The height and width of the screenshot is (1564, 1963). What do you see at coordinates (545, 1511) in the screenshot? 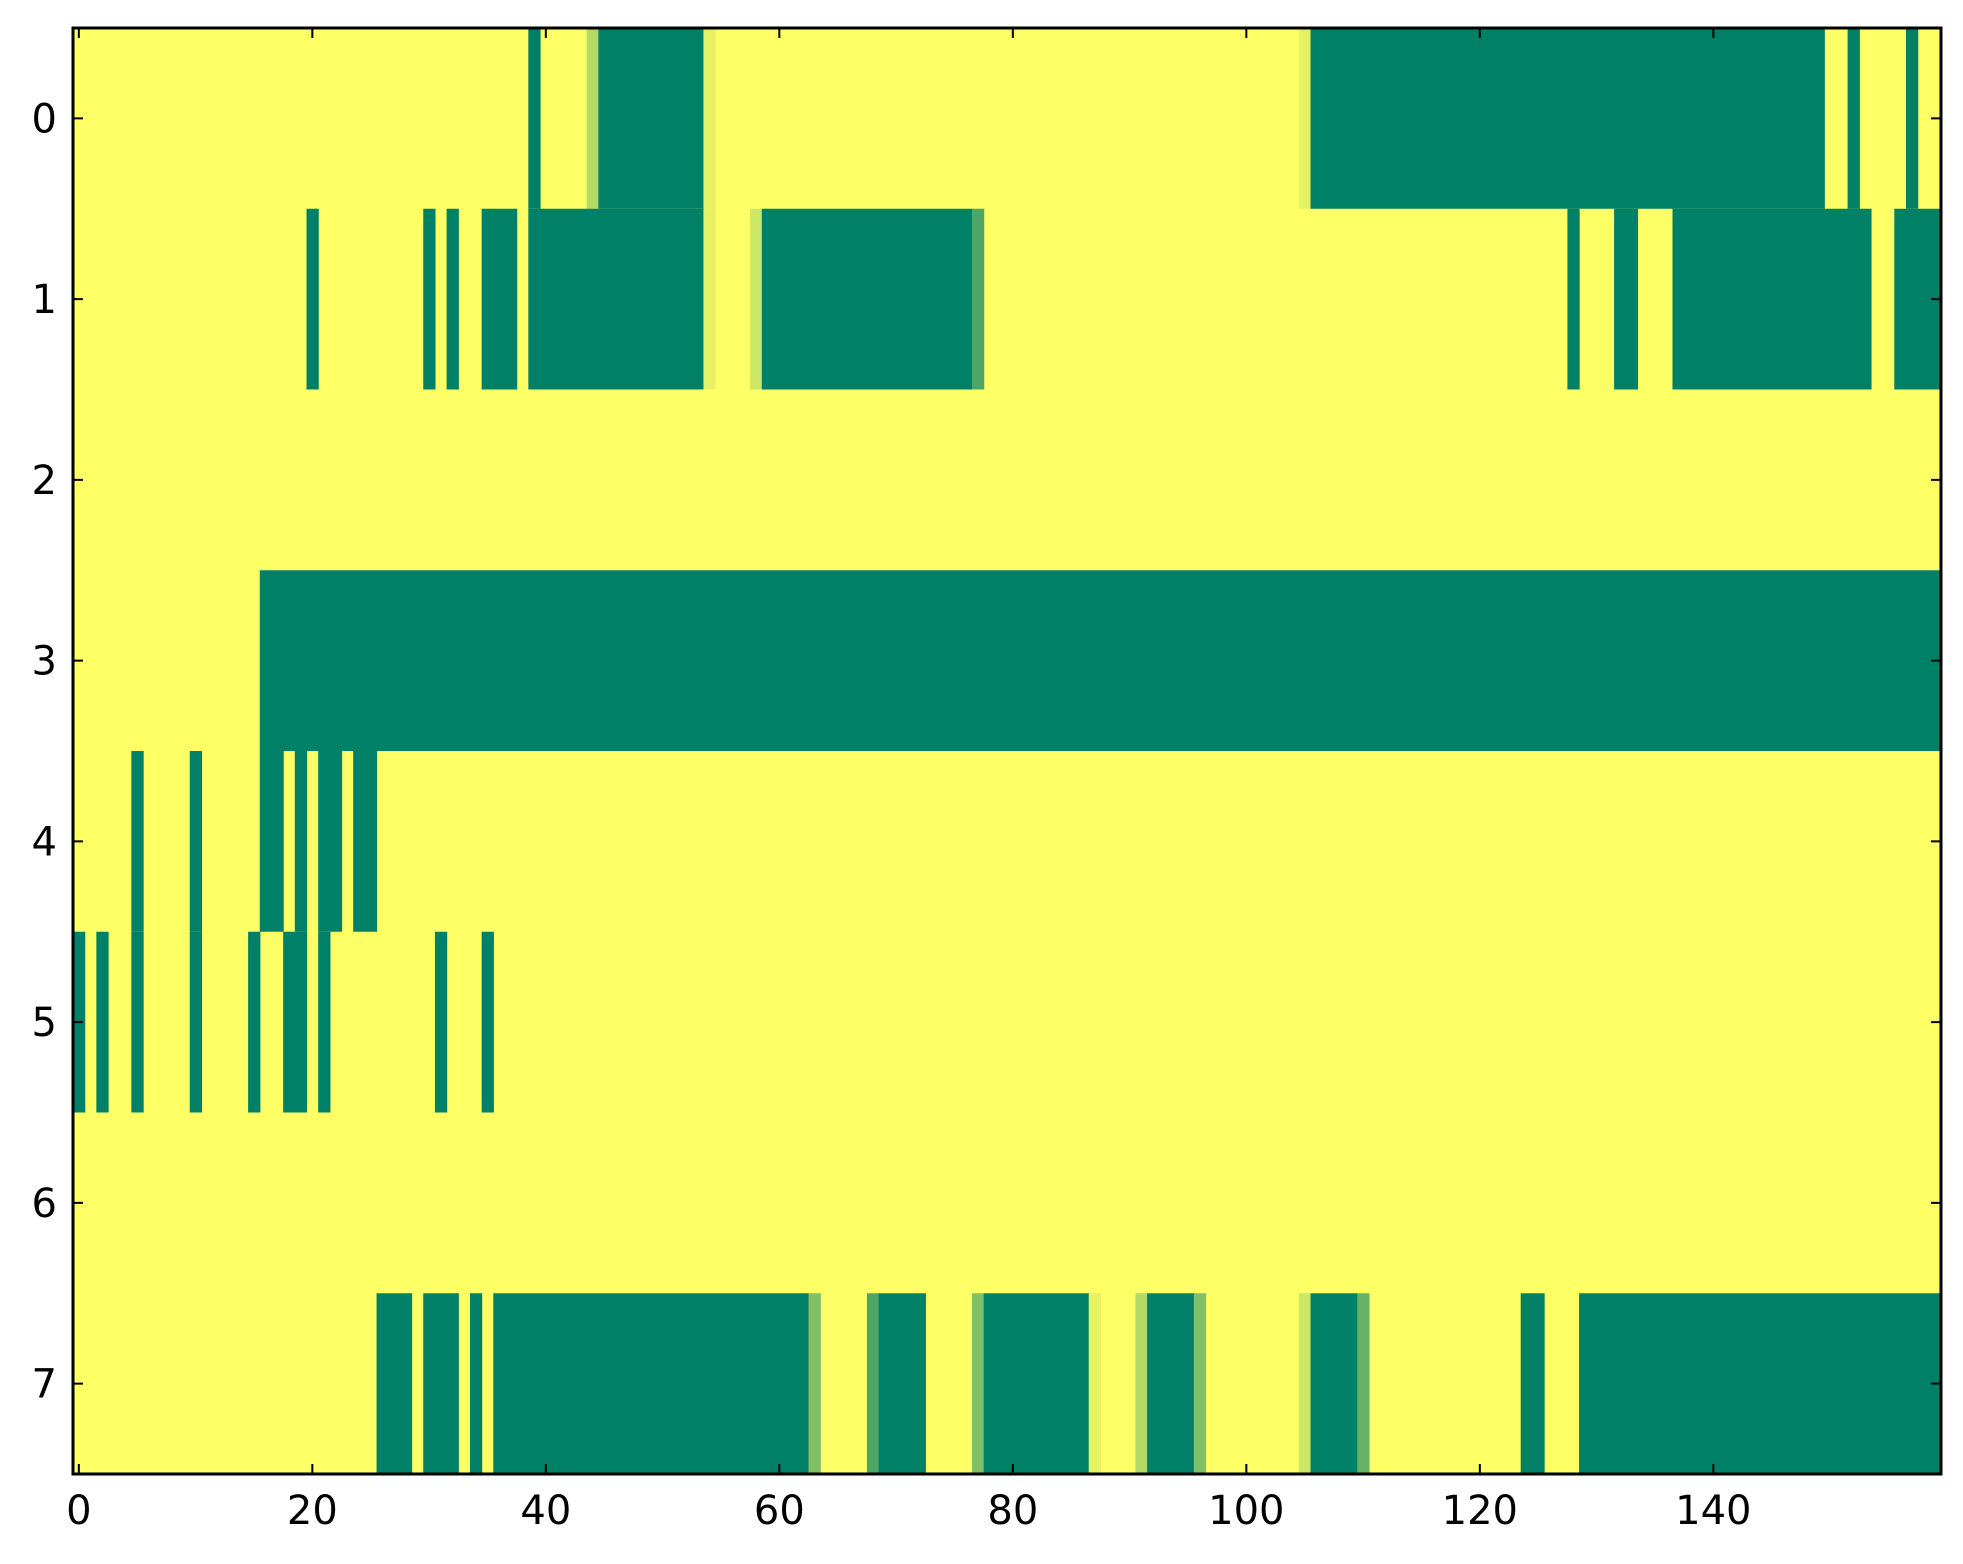
I see `x-tick-label: 40` at bounding box center [545, 1511].